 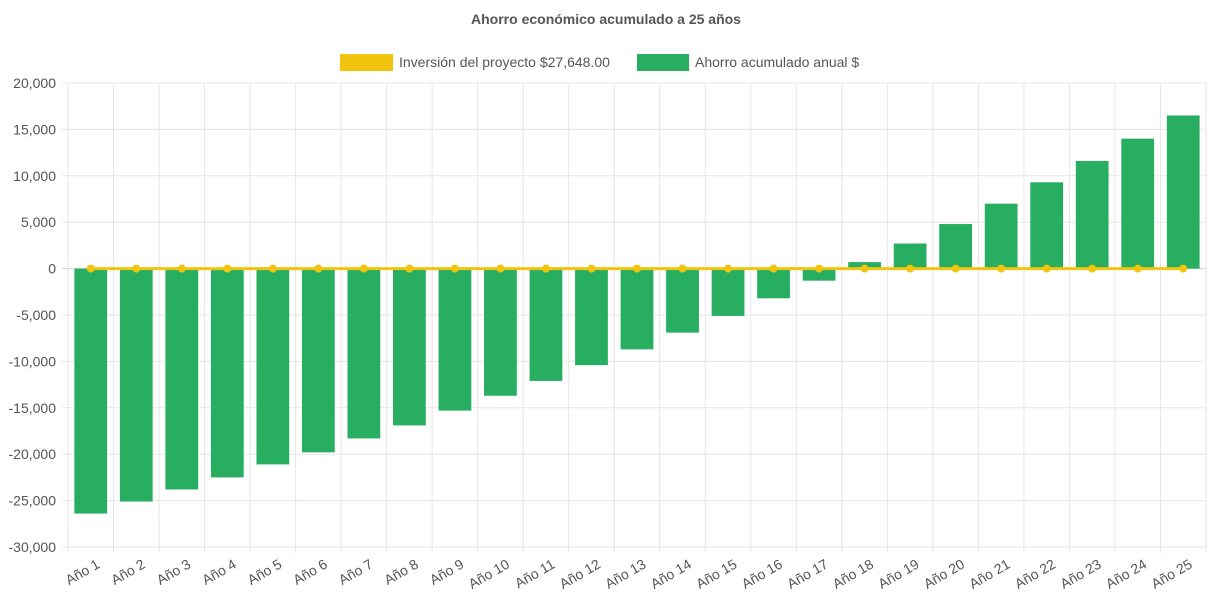 I want to click on y-tick-label: -15,000, so click(x=33, y=408).